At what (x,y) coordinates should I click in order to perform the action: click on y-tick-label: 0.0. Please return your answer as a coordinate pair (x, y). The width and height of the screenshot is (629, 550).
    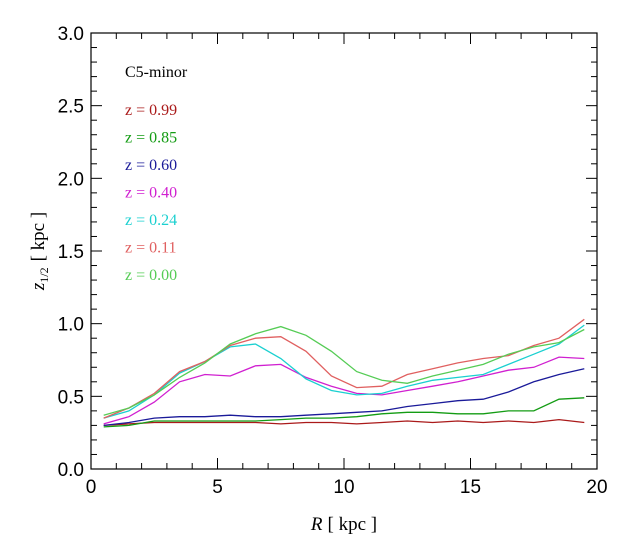
    Looking at the image, I should click on (71, 470).